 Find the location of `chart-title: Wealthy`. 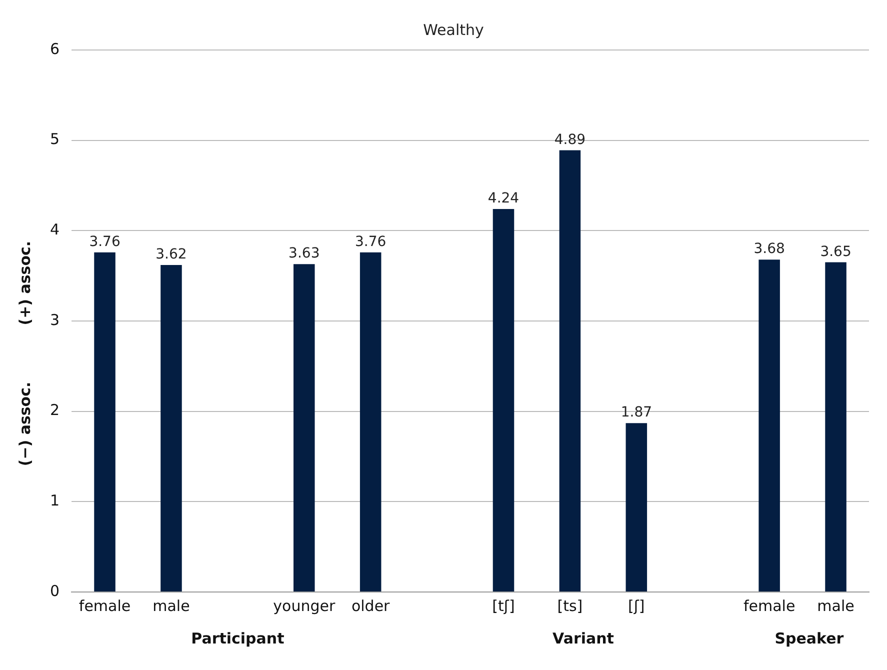

chart-title: Wealthy is located at coordinates (453, 29).